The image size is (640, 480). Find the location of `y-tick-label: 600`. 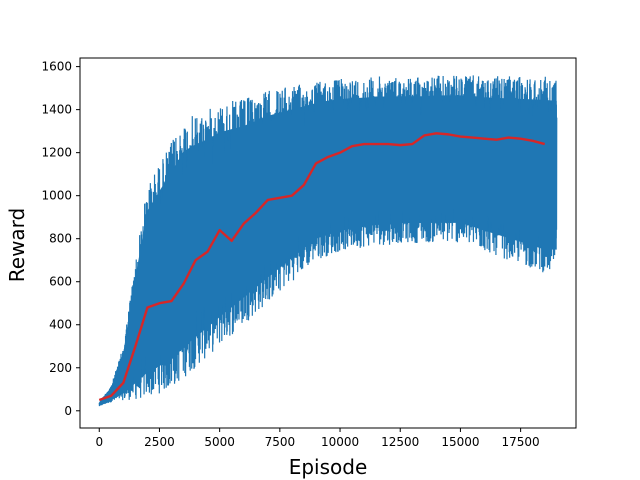

y-tick-label: 600 is located at coordinates (60, 282).